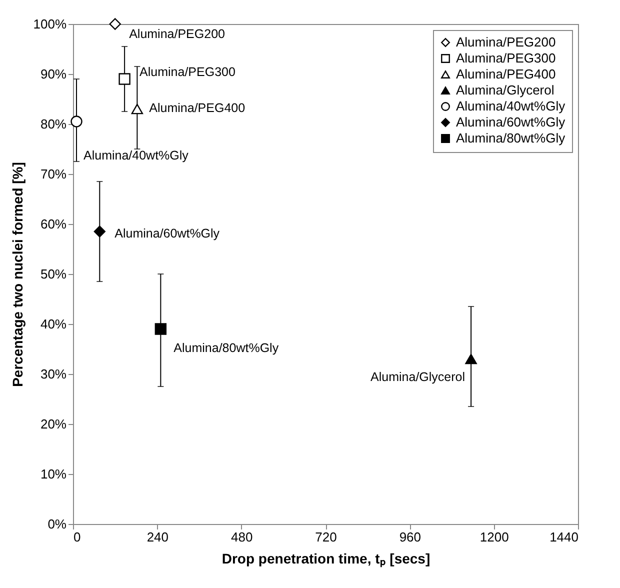 The image size is (620, 588). What do you see at coordinates (494, 537) in the screenshot?
I see `x-tick-label: 1200` at bounding box center [494, 537].